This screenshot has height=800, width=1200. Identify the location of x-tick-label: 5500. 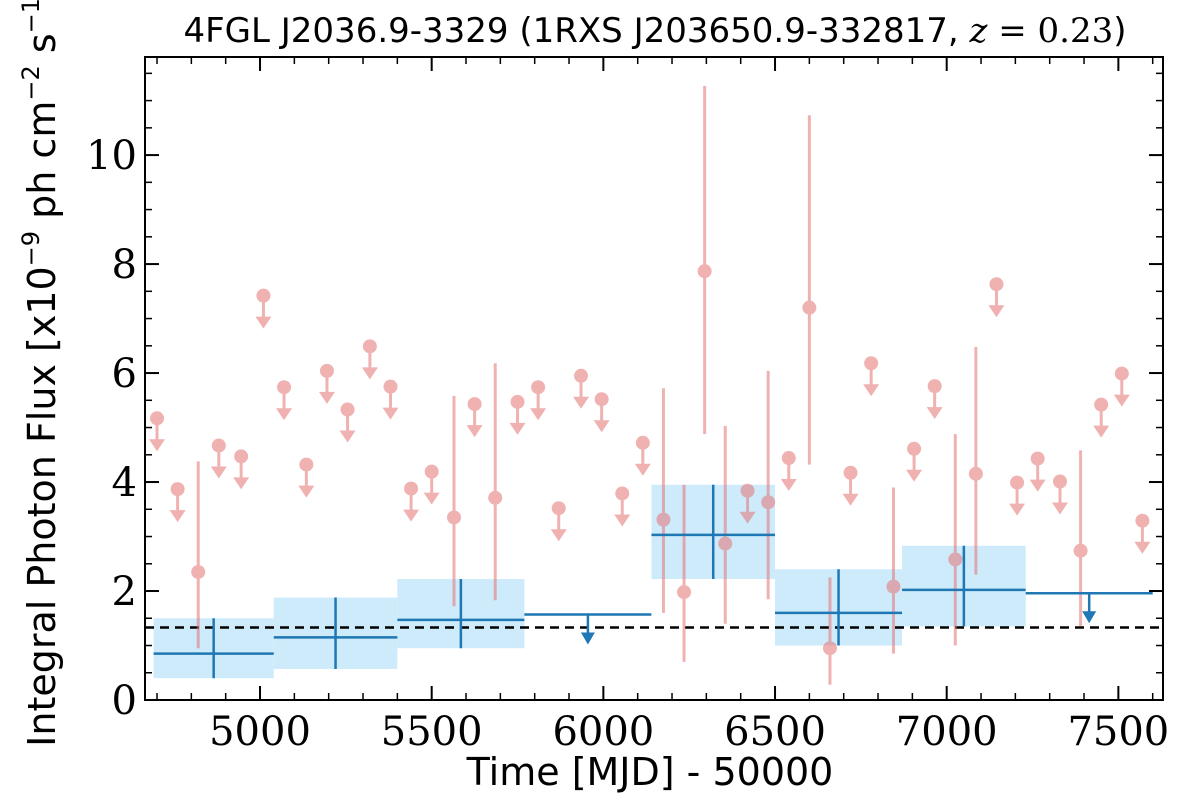
(432, 732).